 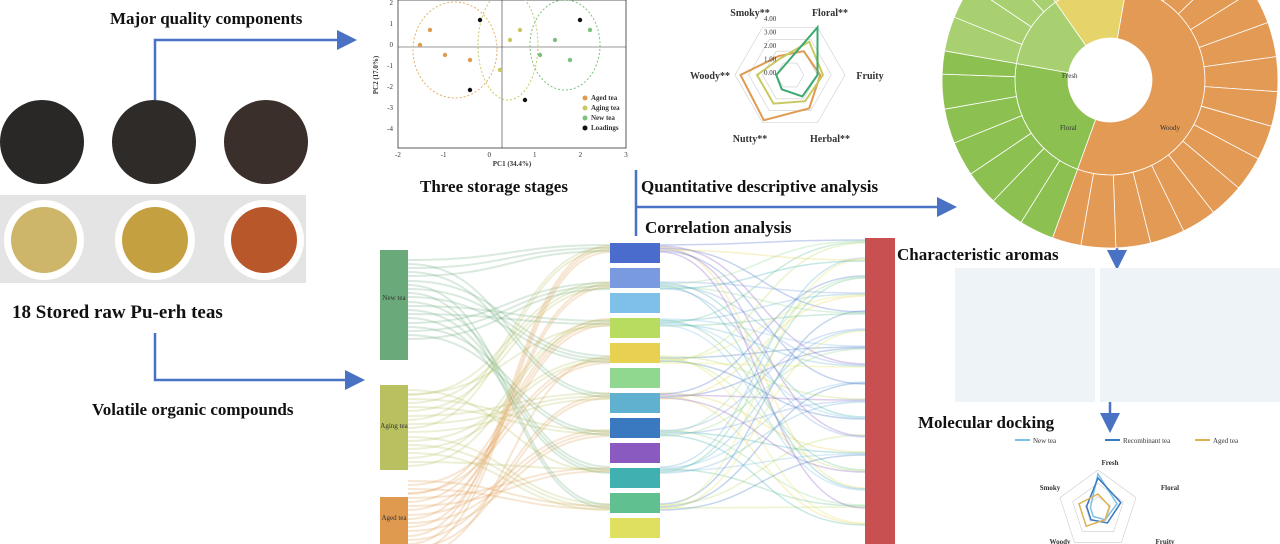 What do you see at coordinates (790, 75) in the screenshot?
I see `radar-grid` at bounding box center [790, 75].